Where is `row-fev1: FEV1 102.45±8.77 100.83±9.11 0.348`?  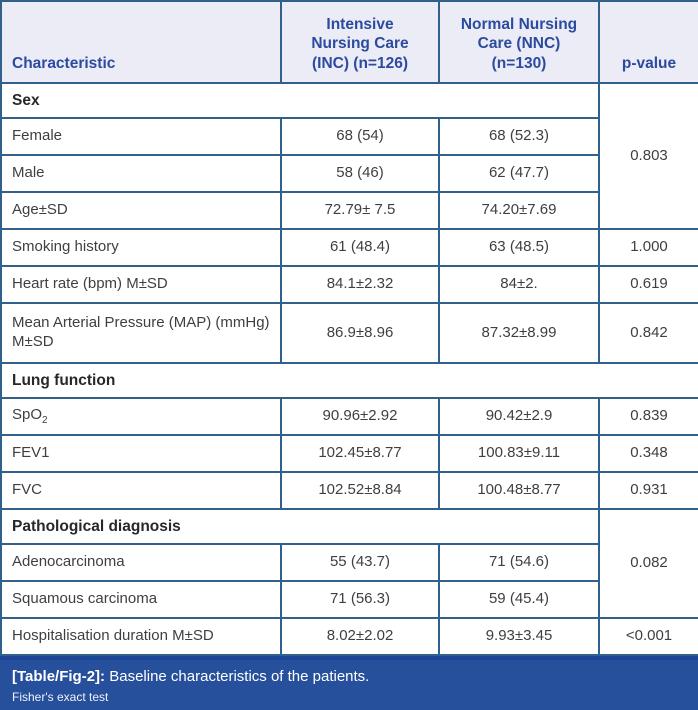 row-fev1: FEV1 102.45±8.77 100.83±9.11 0.348 is located at coordinates (349, 453).